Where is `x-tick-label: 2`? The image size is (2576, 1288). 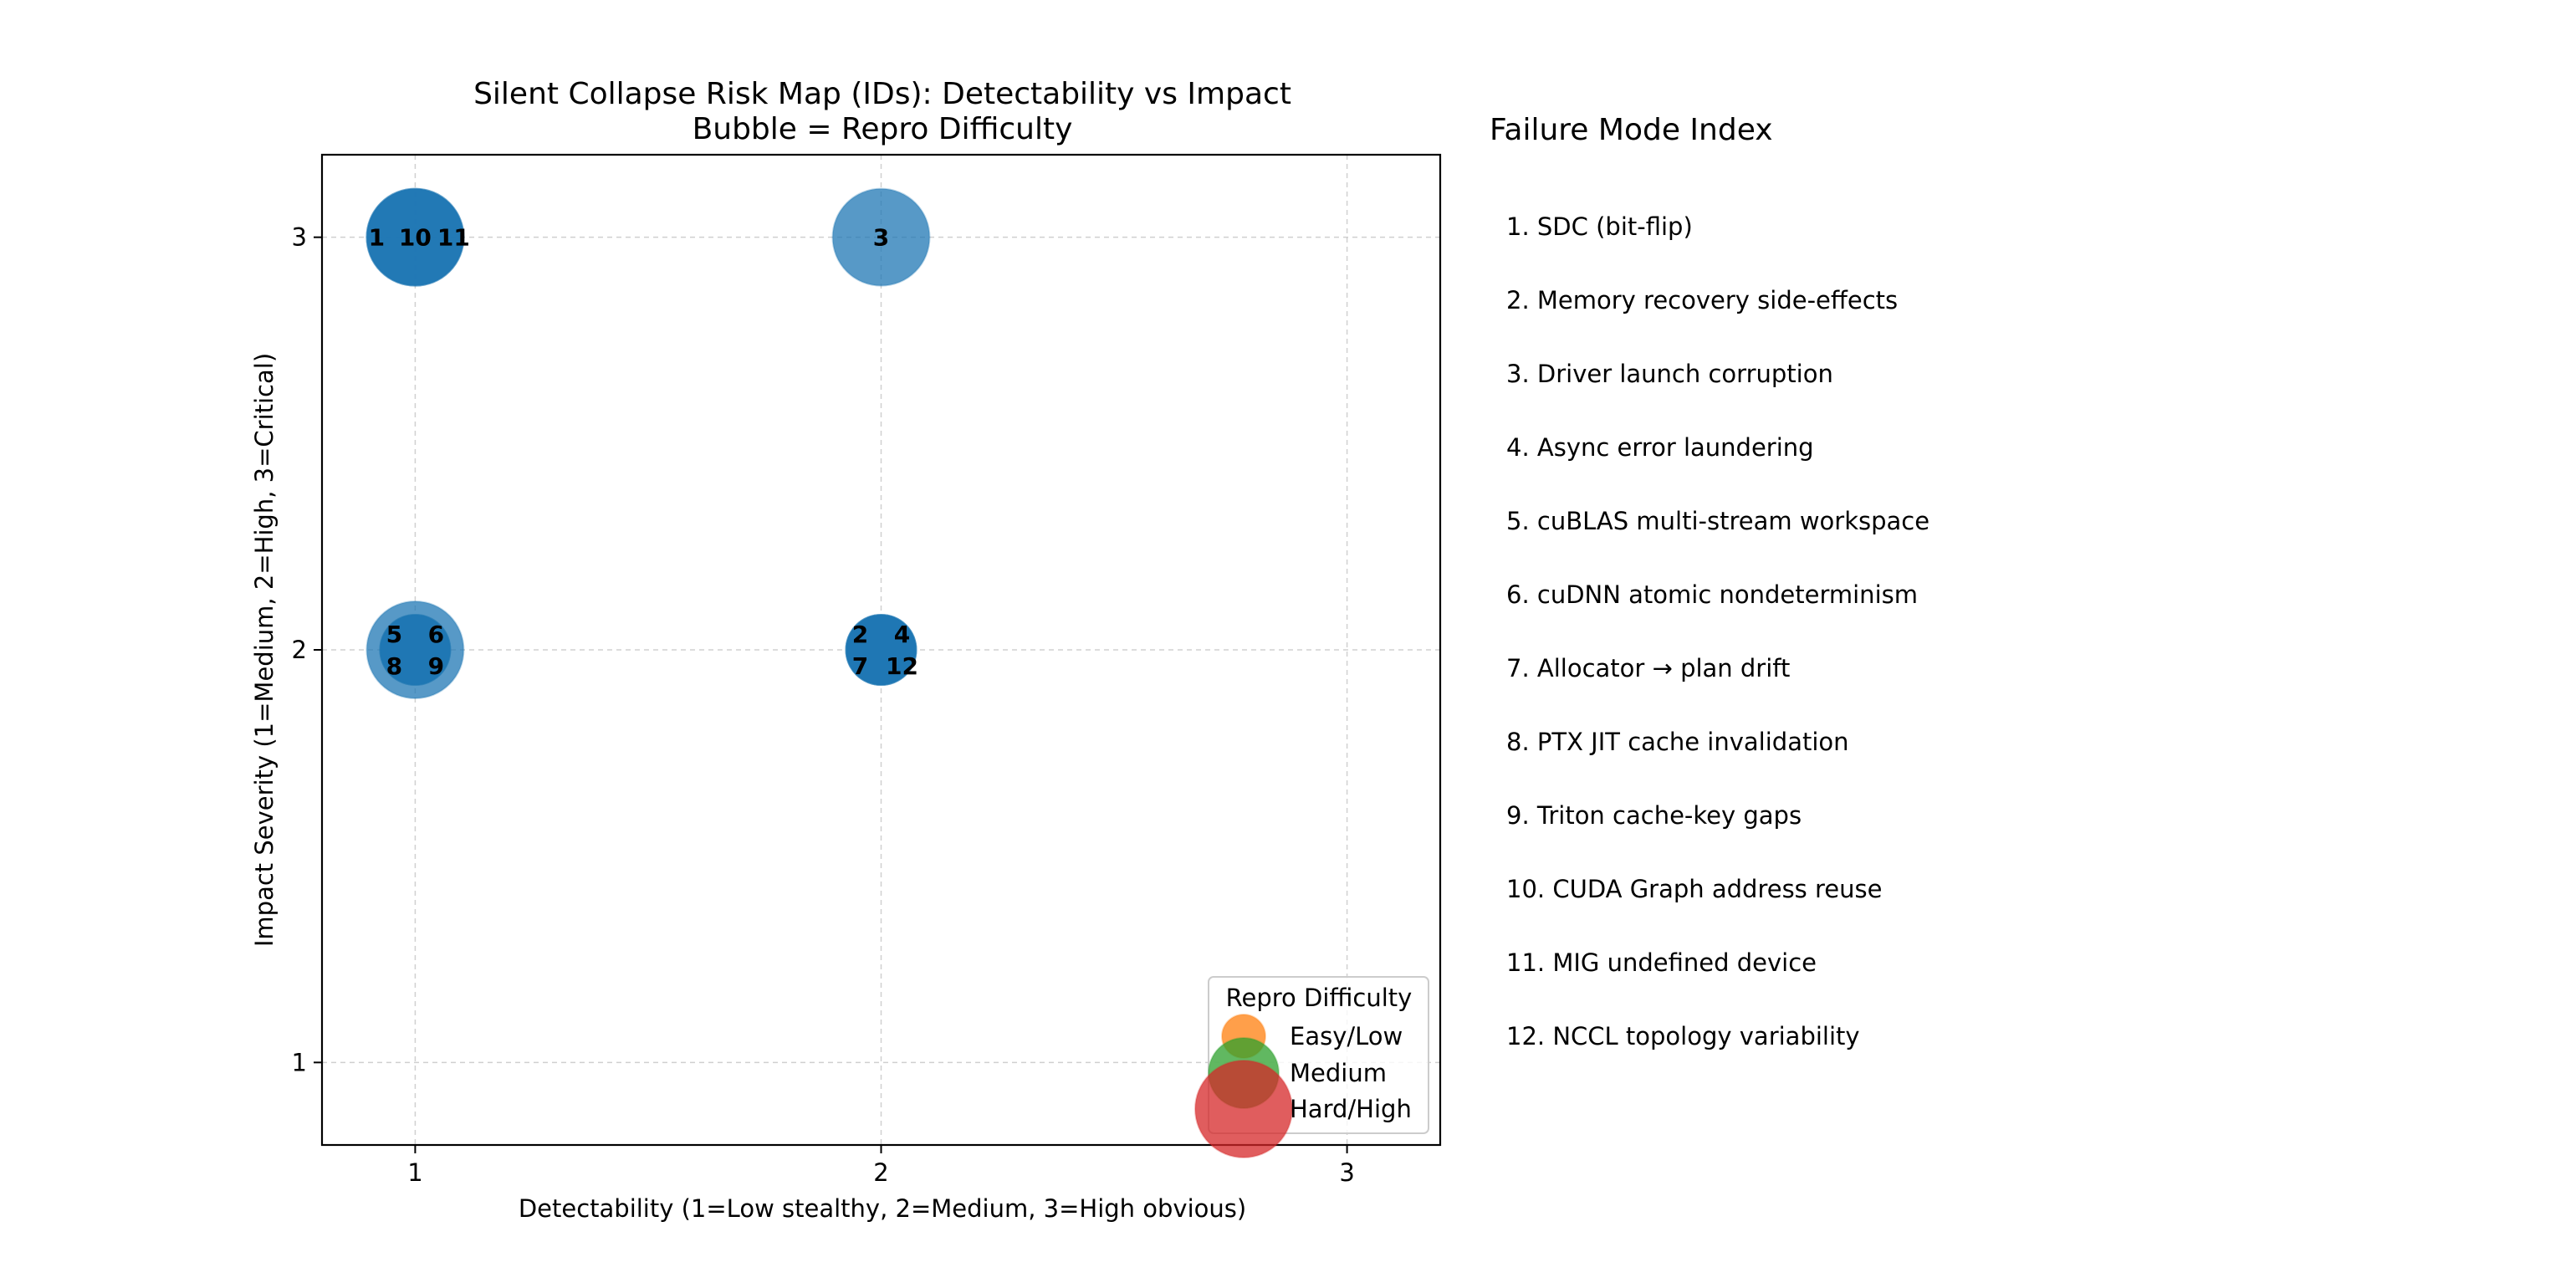
x-tick-label: 2 is located at coordinates (880, 1172).